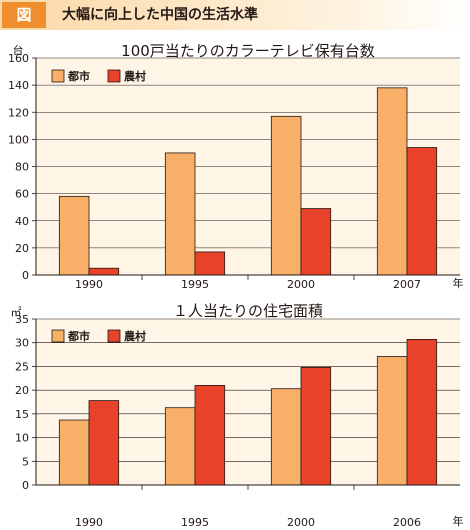 The height and width of the screenshot is (530, 470). What do you see at coordinates (22, 438) in the screenshot?
I see `y-tick-label: 10` at bounding box center [22, 438].